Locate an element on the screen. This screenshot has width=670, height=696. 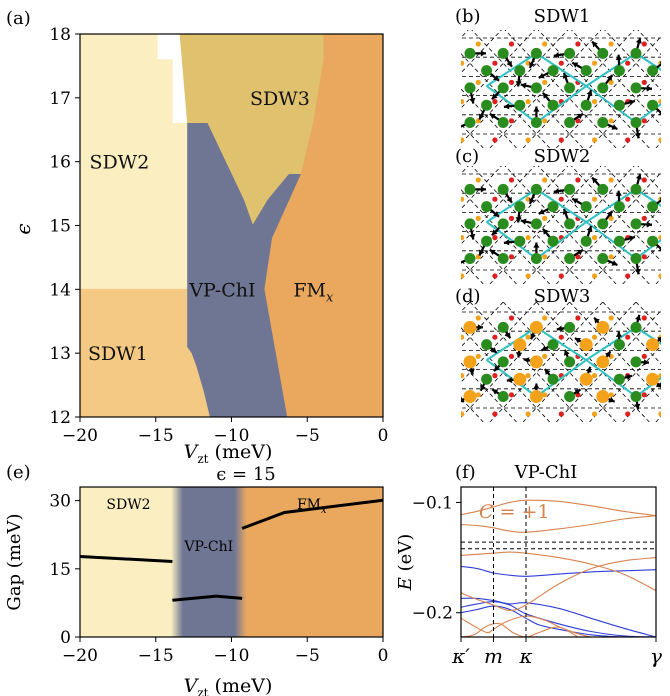
region-label: VP-ChI is located at coordinates (221, 290).